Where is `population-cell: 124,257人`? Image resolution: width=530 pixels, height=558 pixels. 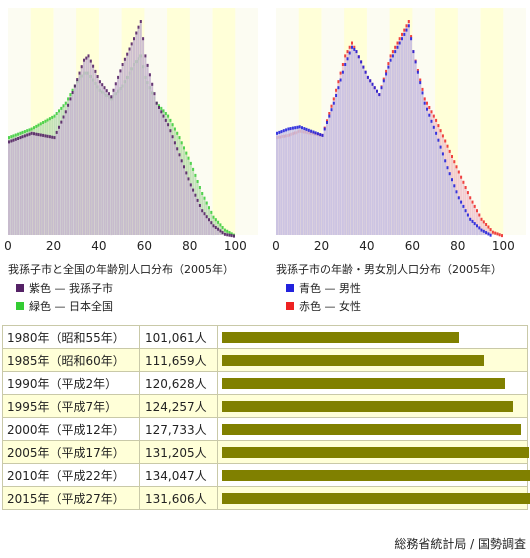 population-cell: 124,257人 is located at coordinates (178, 406).